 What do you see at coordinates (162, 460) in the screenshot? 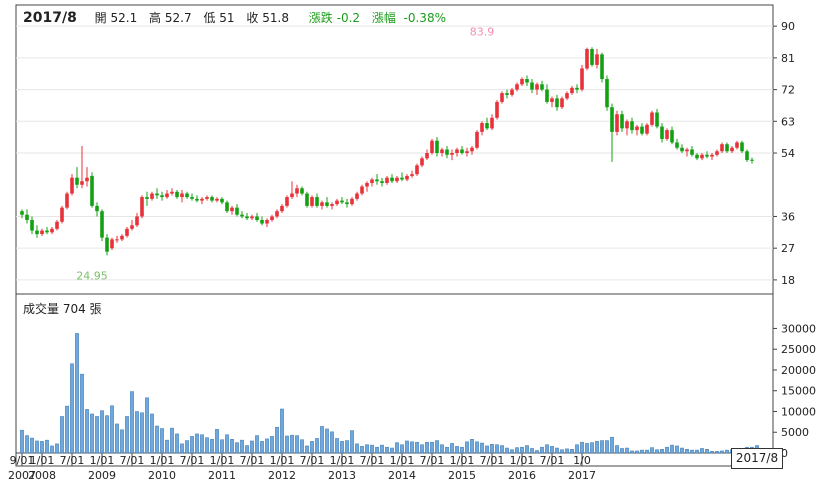
I see `x-tick-label: 1/01` at bounding box center [162, 460].